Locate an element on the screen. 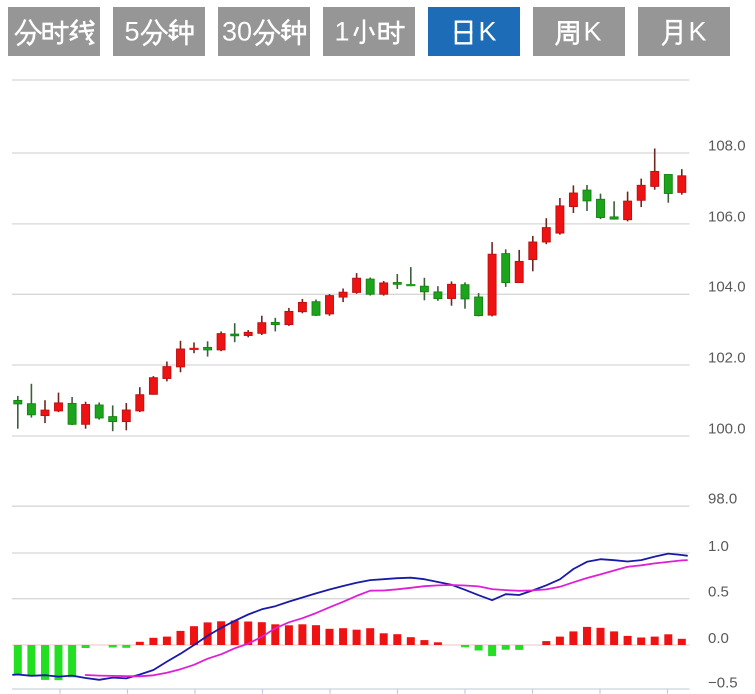  svg-text: 5 is located at coordinates (132, 32).